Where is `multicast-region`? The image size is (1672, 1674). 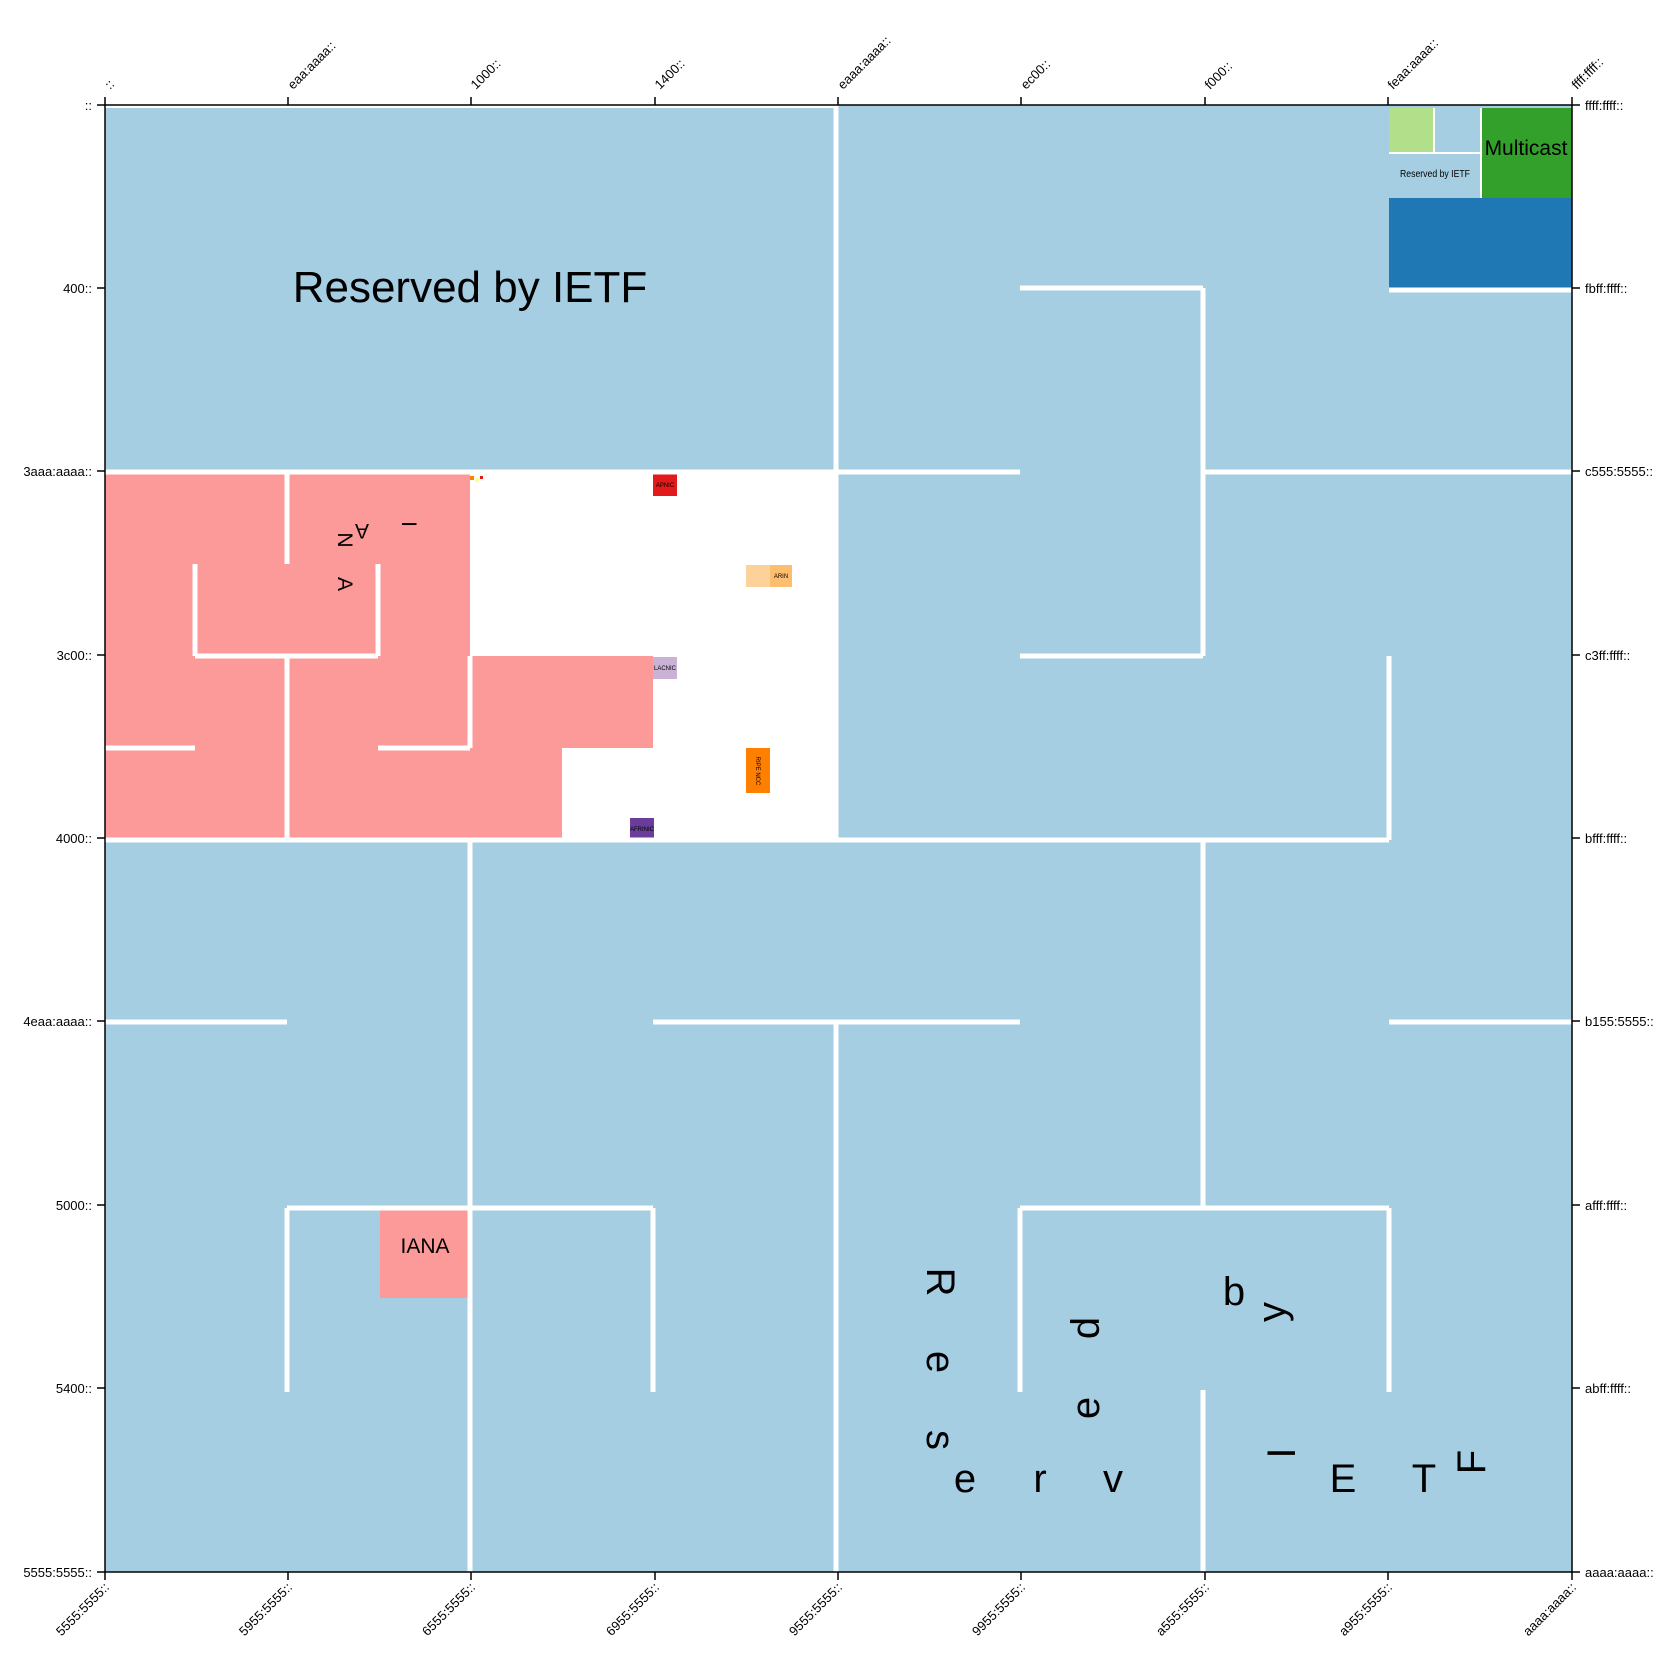 multicast-region is located at coordinates (1526, 153).